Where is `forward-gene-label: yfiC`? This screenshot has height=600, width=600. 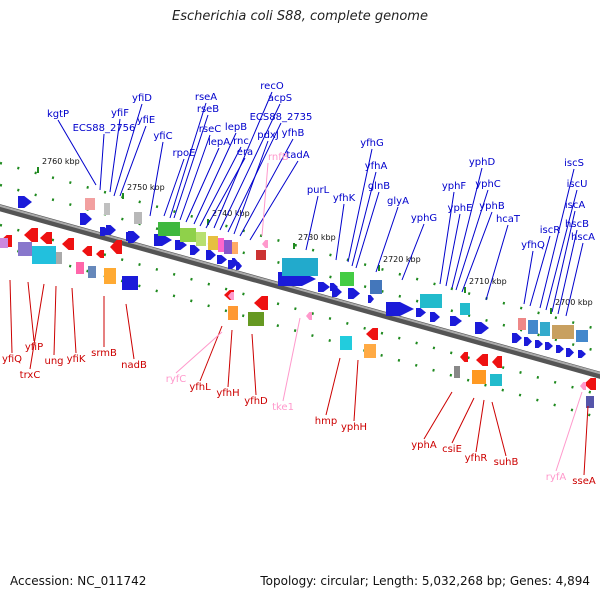 forward-gene-label: yfiC is located at coordinates (162, 136).